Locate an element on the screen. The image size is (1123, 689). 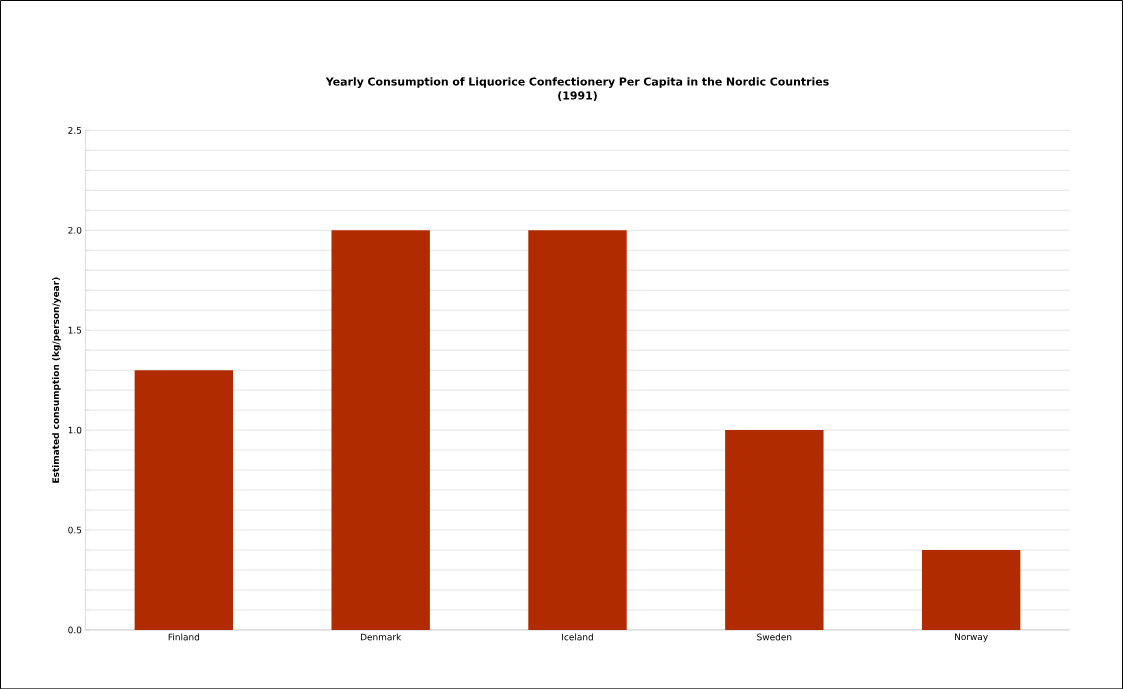
y-tick-label: 2.5 is located at coordinates (75, 130).